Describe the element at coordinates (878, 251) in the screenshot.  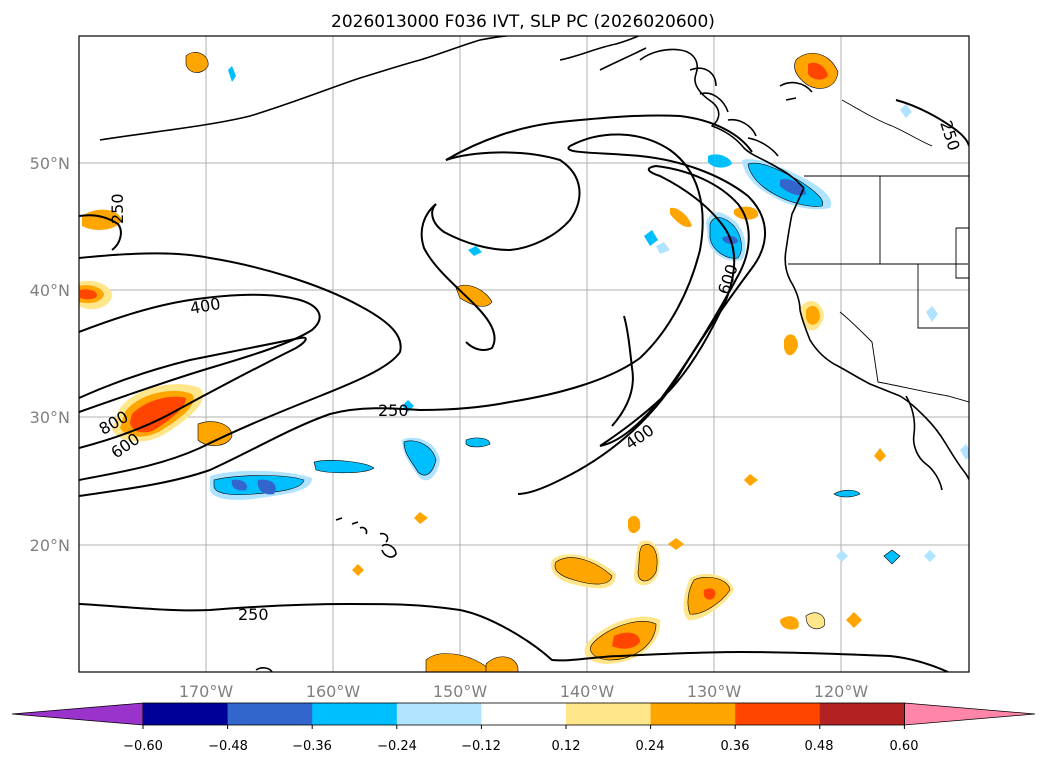
I see `political-borders` at that location.